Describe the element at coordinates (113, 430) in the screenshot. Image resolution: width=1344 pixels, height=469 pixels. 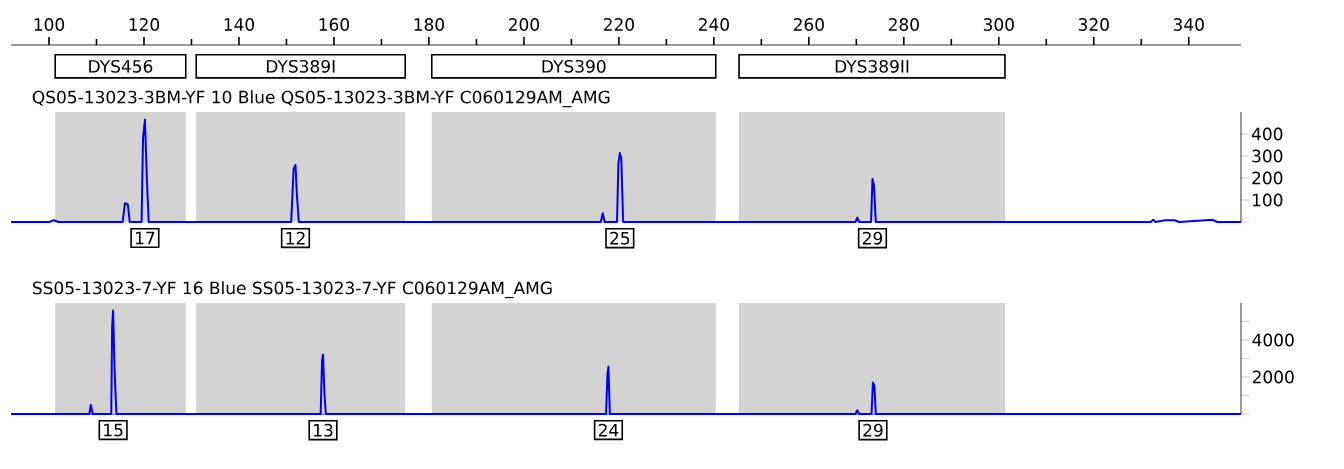
I see `annotation: 15` at that location.